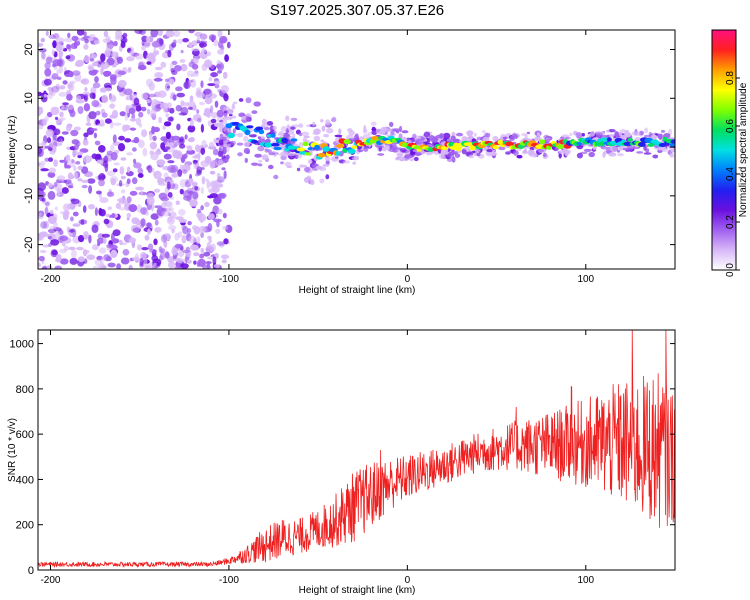 Image resolution: width=750 pixels, height=600 pixels. I want to click on spectrogram-ridge, so click(450, 140).